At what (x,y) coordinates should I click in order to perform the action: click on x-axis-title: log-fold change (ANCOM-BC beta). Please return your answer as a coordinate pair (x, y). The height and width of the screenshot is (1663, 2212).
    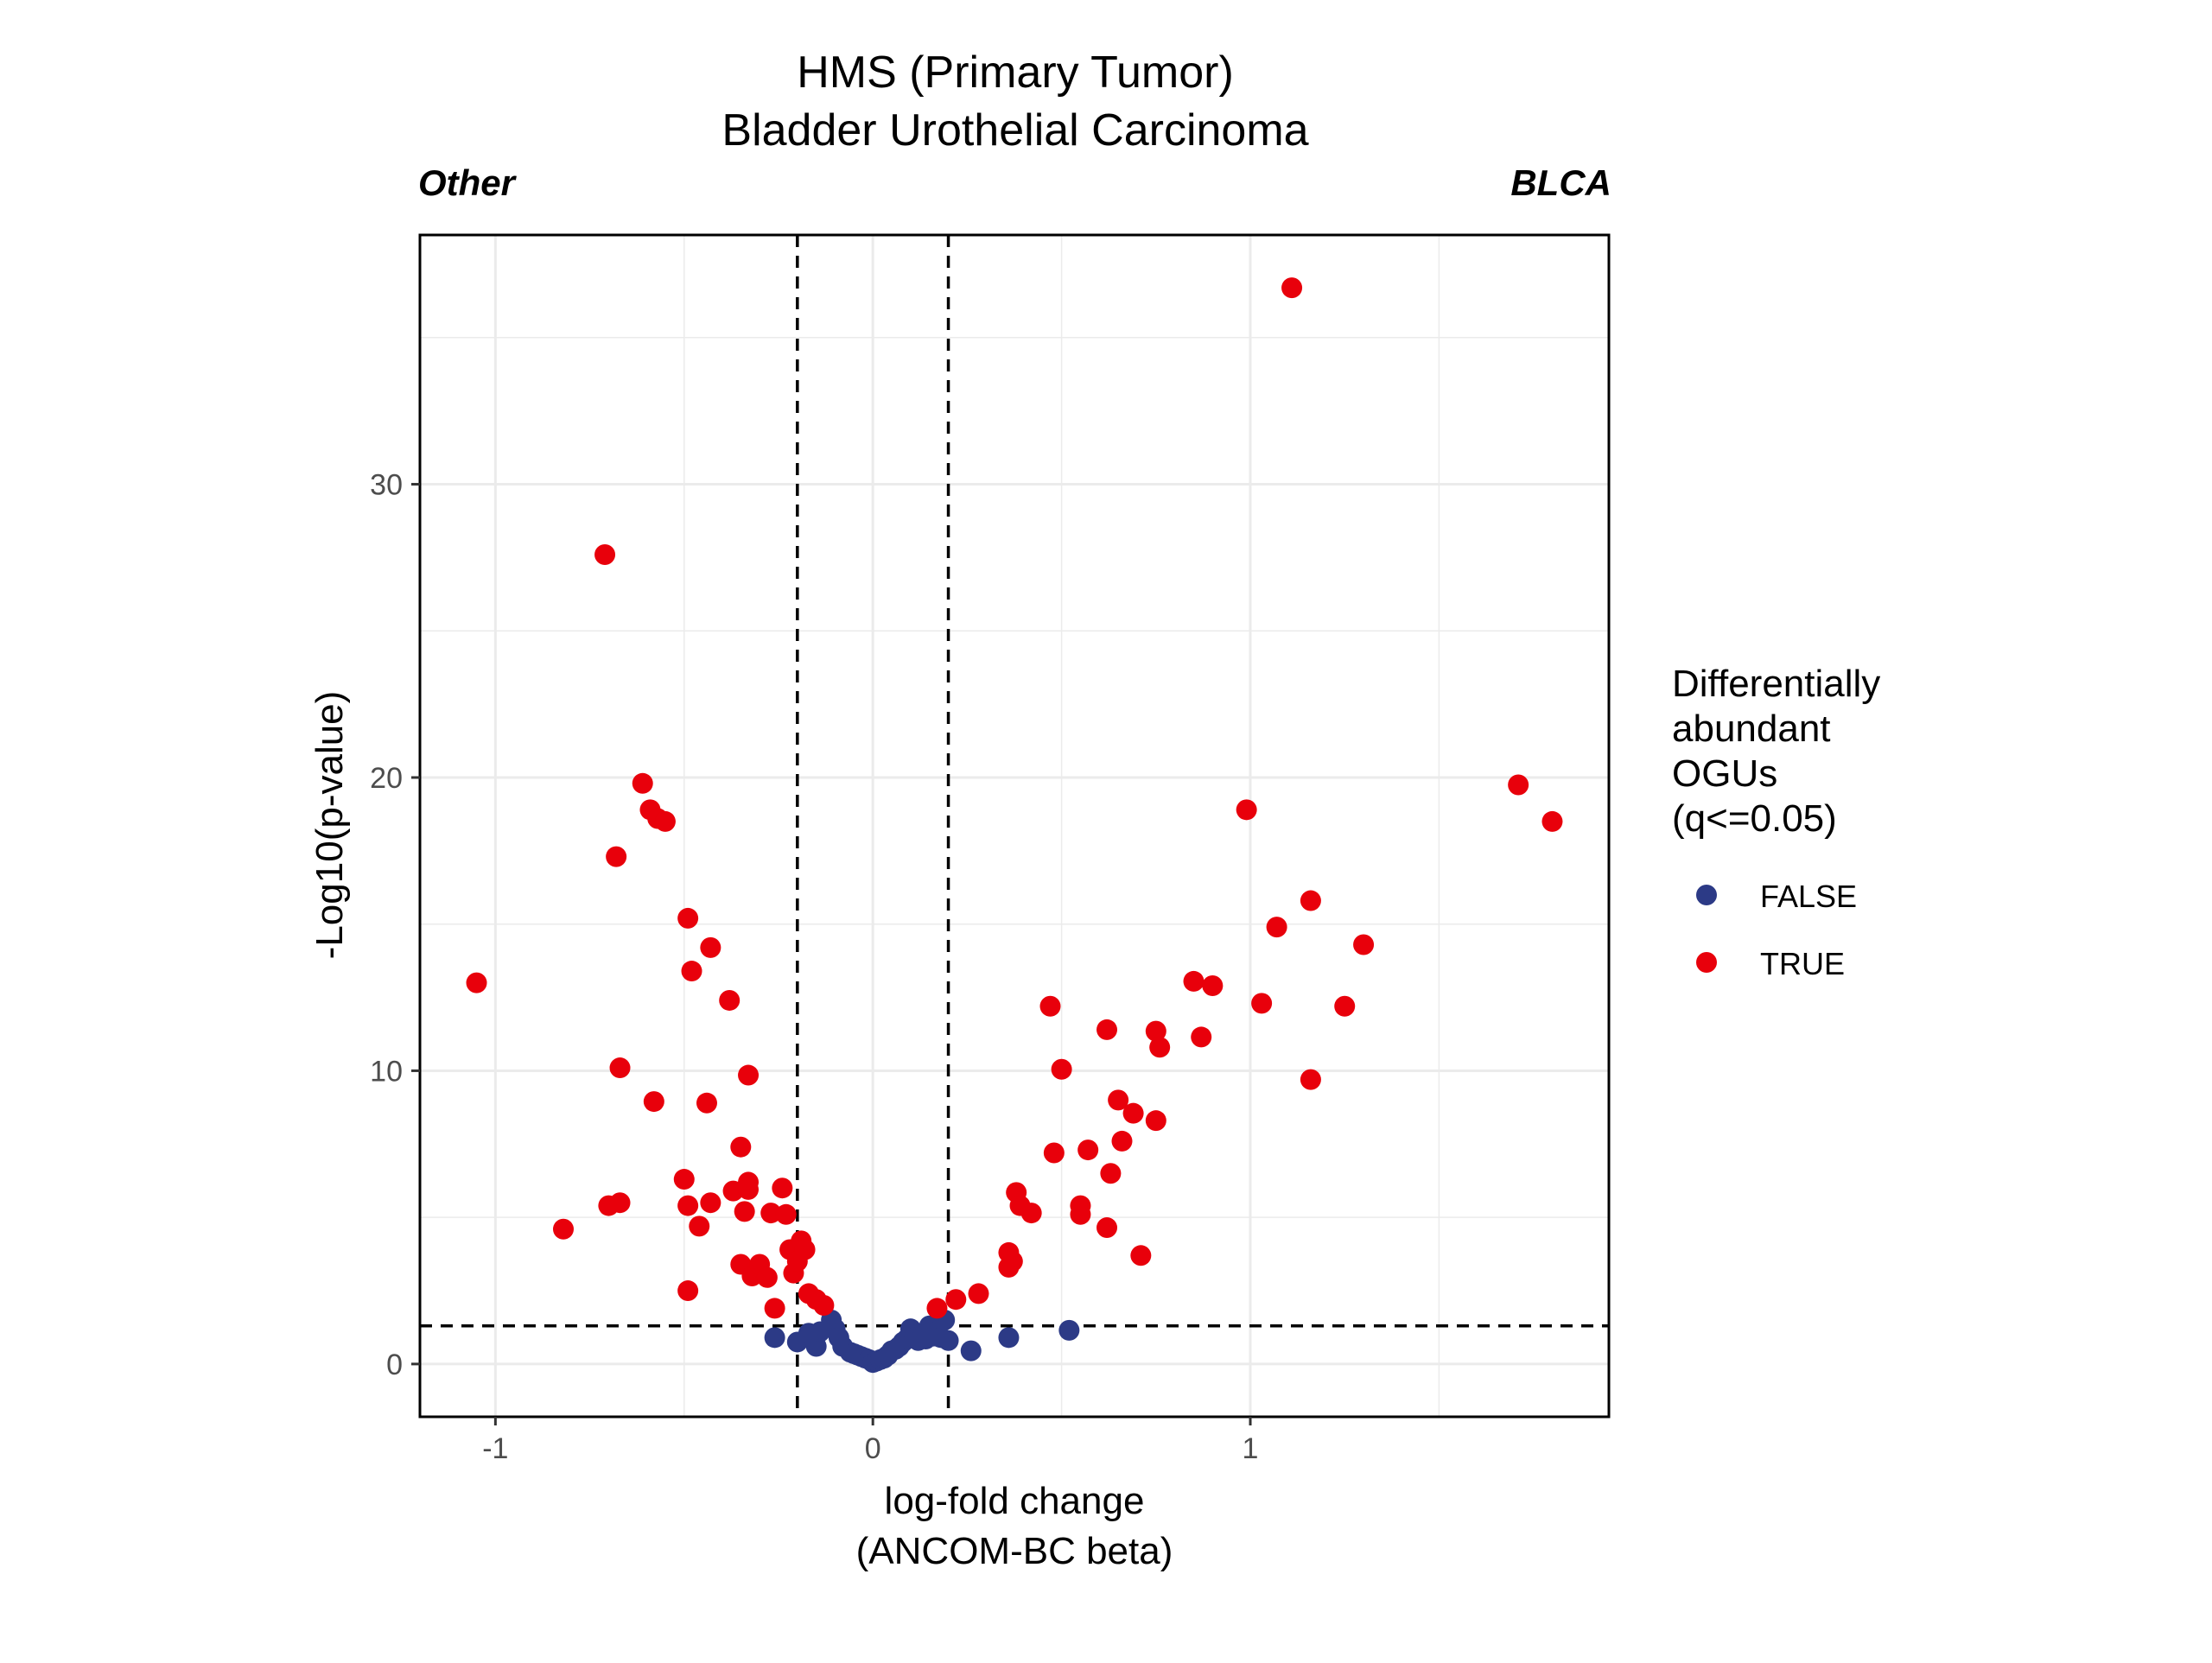
    Looking at the image, I should click on (1014, 1526).